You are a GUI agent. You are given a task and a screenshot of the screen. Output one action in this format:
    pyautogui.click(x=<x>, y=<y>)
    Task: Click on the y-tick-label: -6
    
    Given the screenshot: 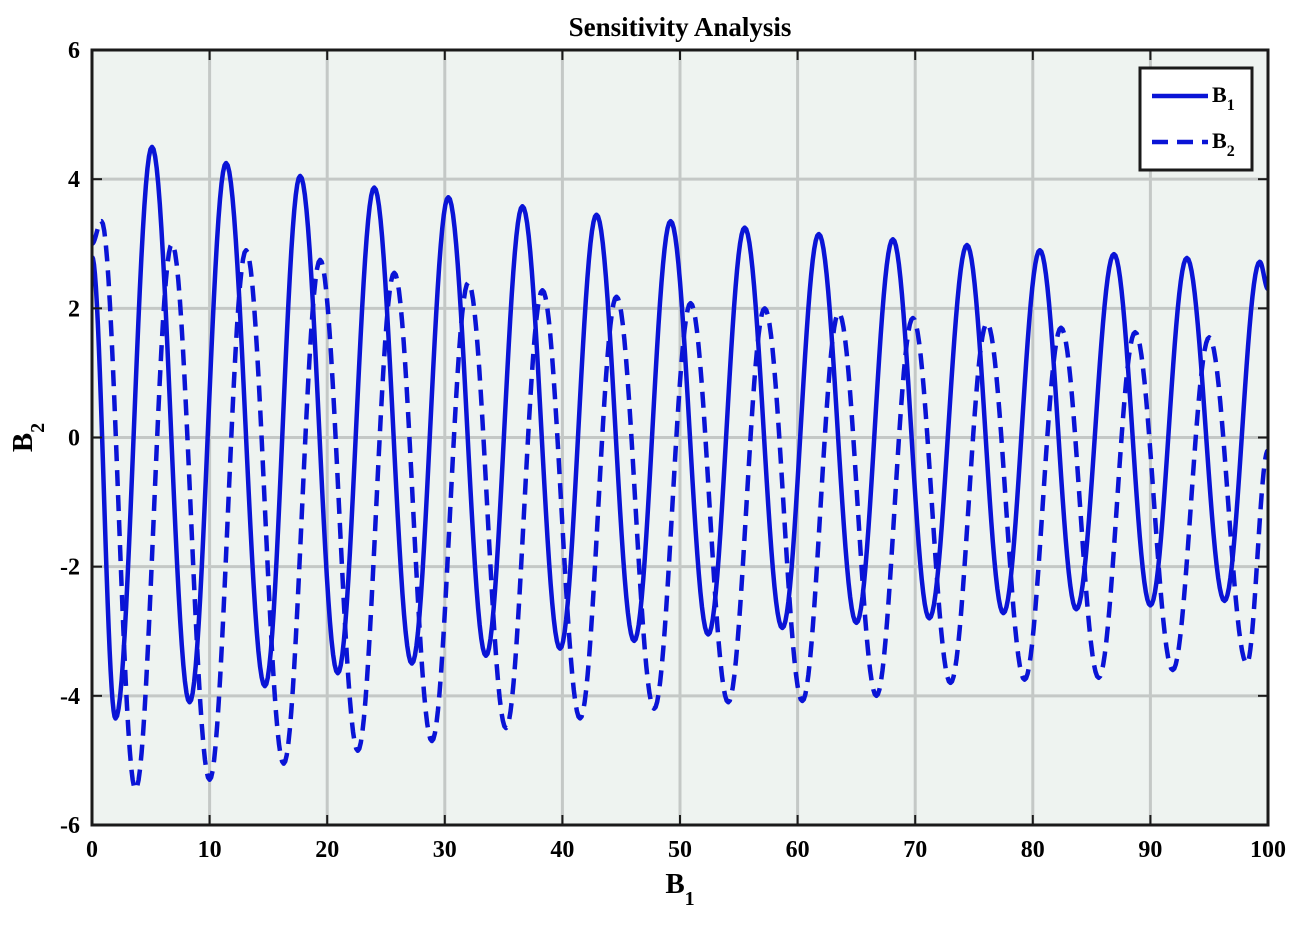 What is the action you would take?
    pyautogui.click(x=70, y=826)
    